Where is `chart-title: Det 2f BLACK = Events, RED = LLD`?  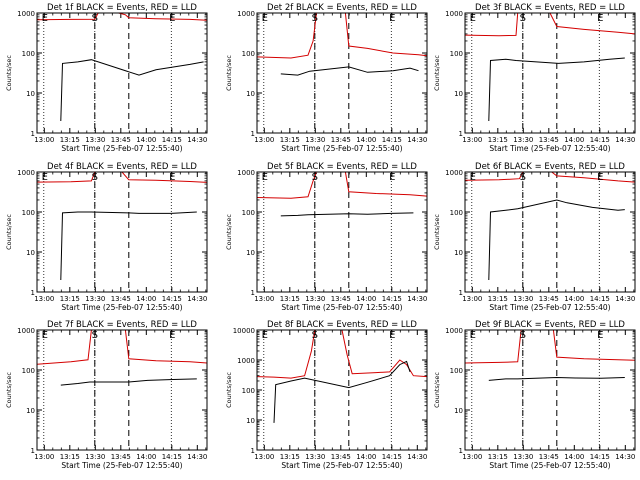 chart-title: Det 2f BLACK = Events, RED = LLD is located at coordinates (342, 8).